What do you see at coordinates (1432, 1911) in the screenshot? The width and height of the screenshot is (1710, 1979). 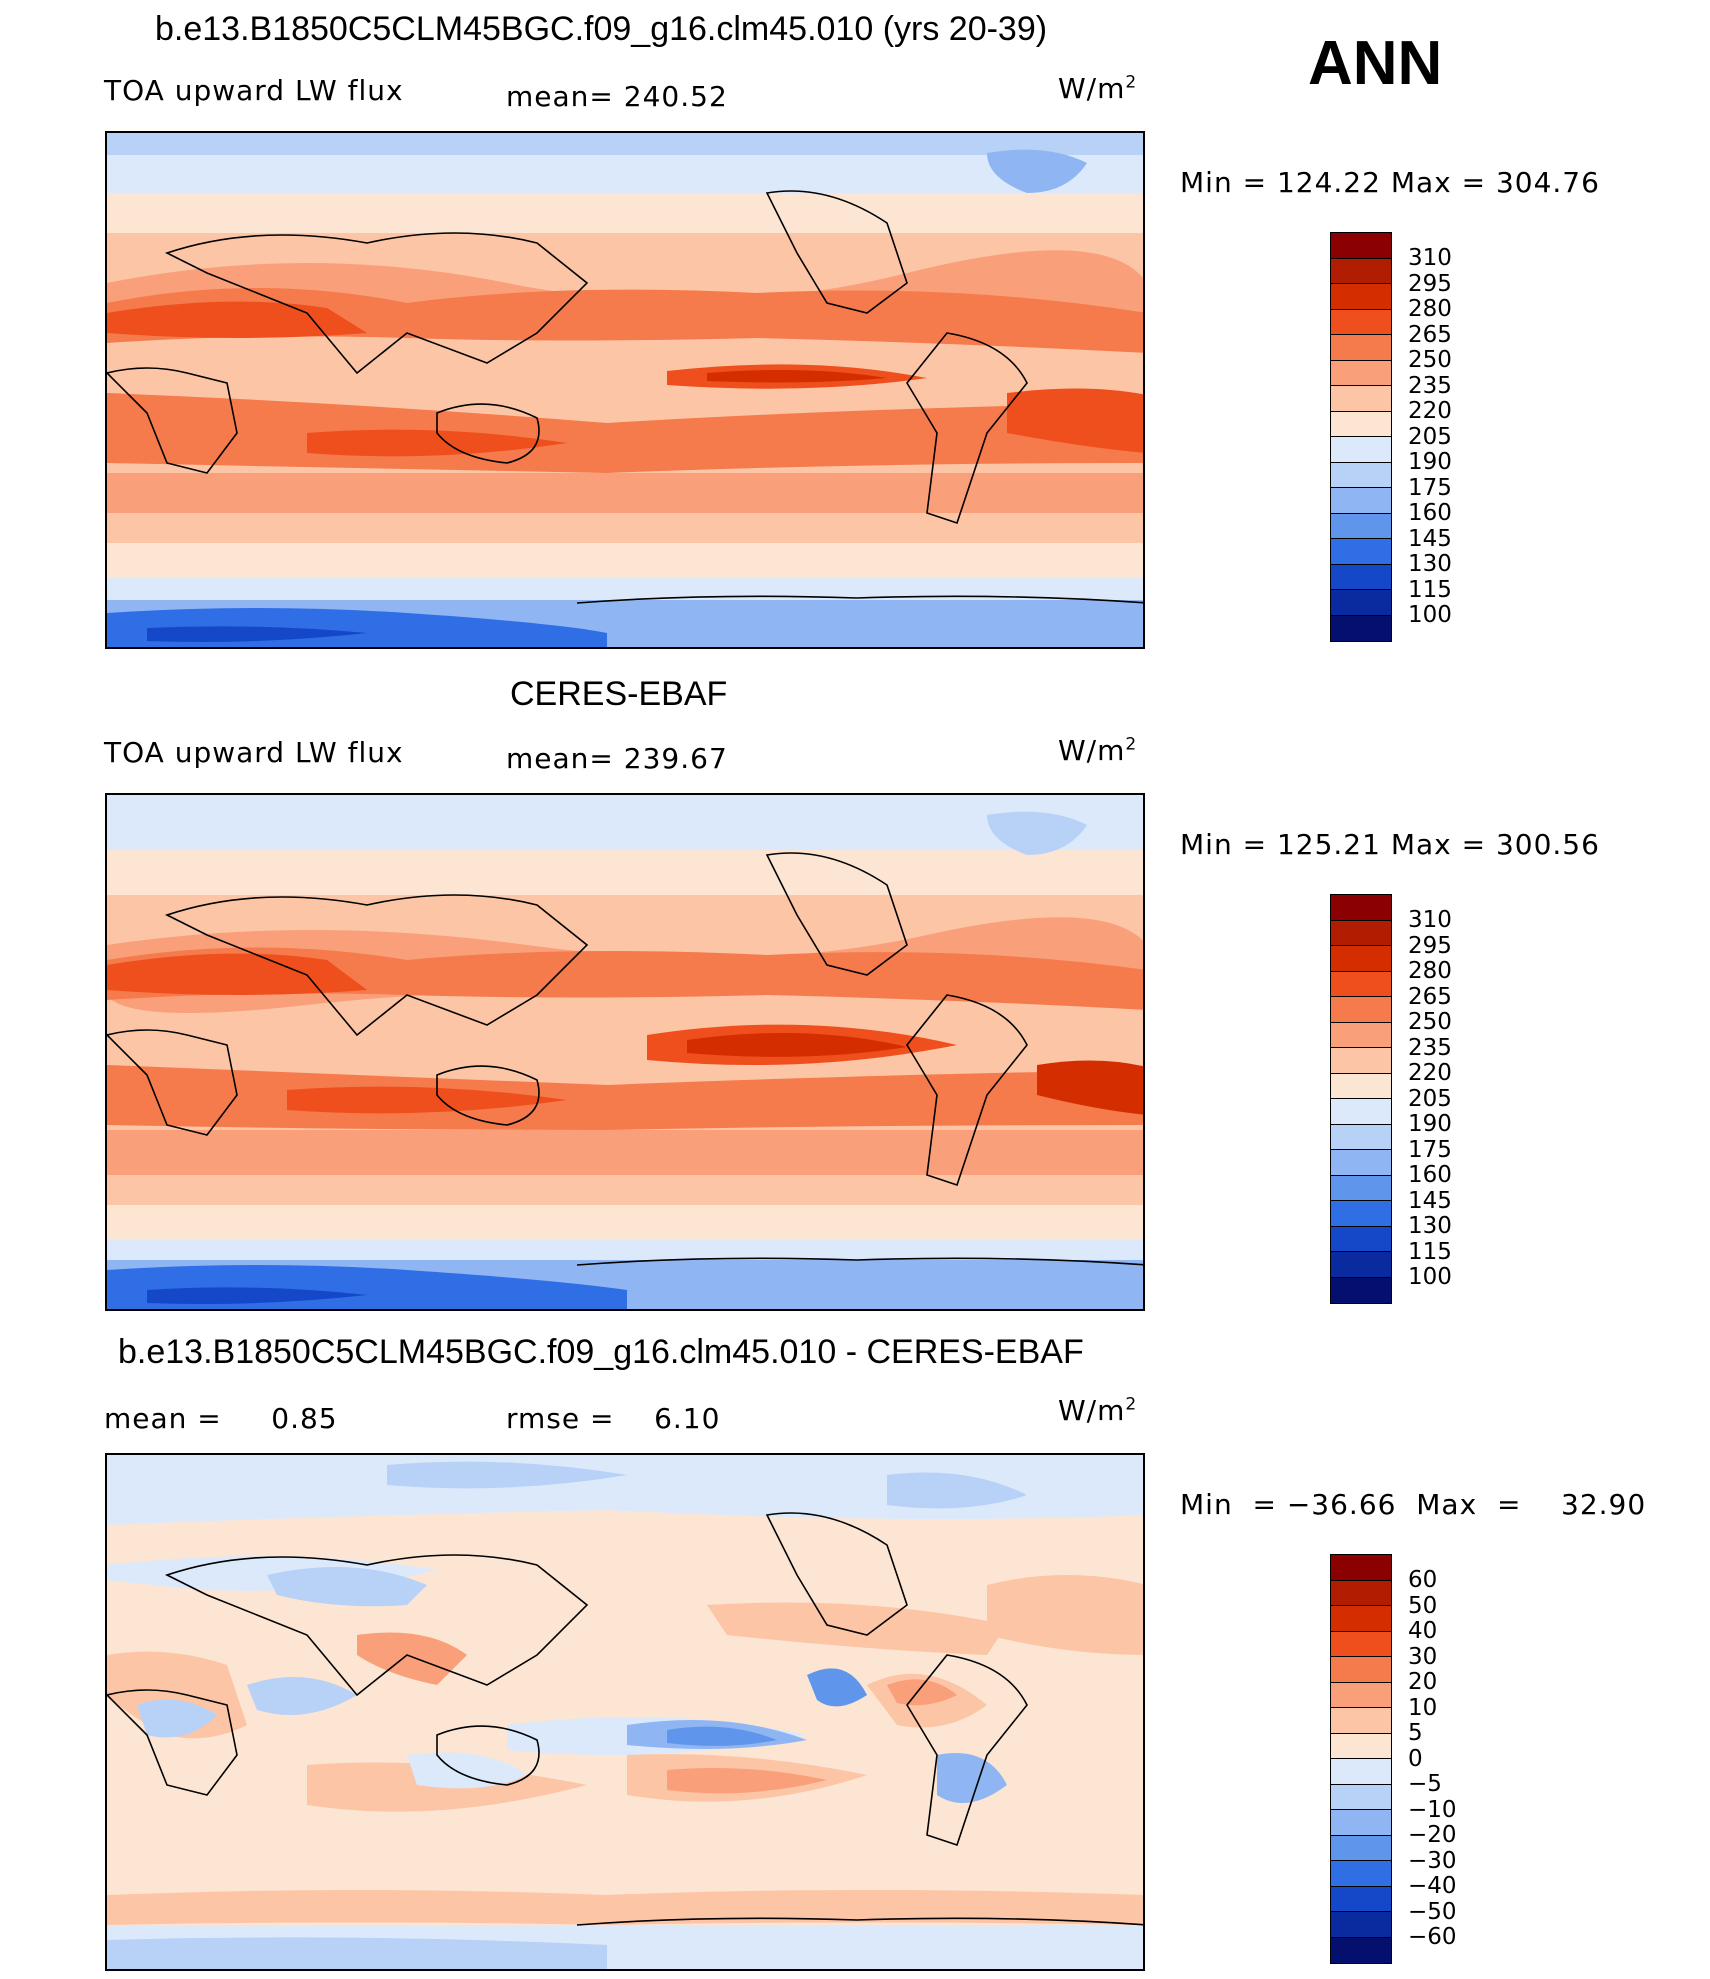 I see `colorbar-tick-label: −50` at bounding box center [1432, 1911].